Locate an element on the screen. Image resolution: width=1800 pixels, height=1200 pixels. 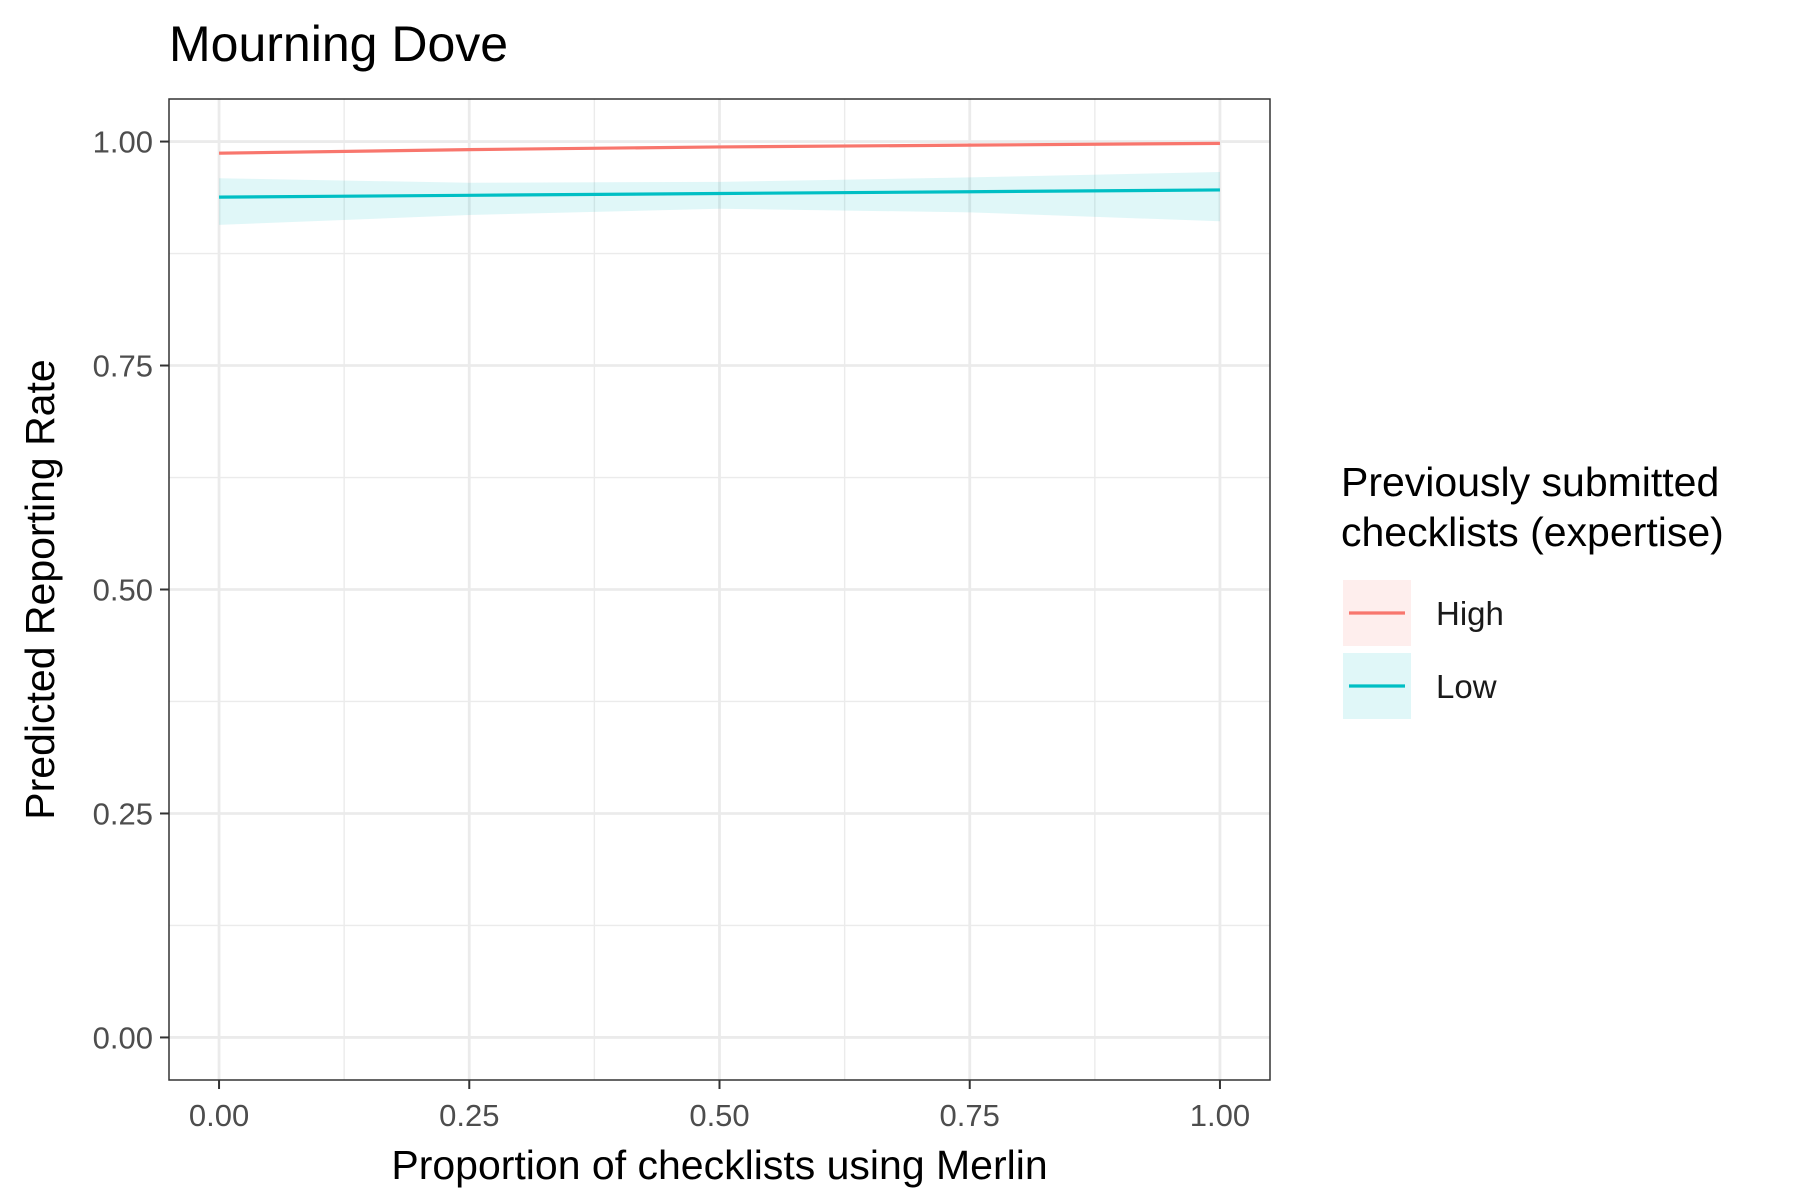
ribbon-low is located at coordinates (719, 198).